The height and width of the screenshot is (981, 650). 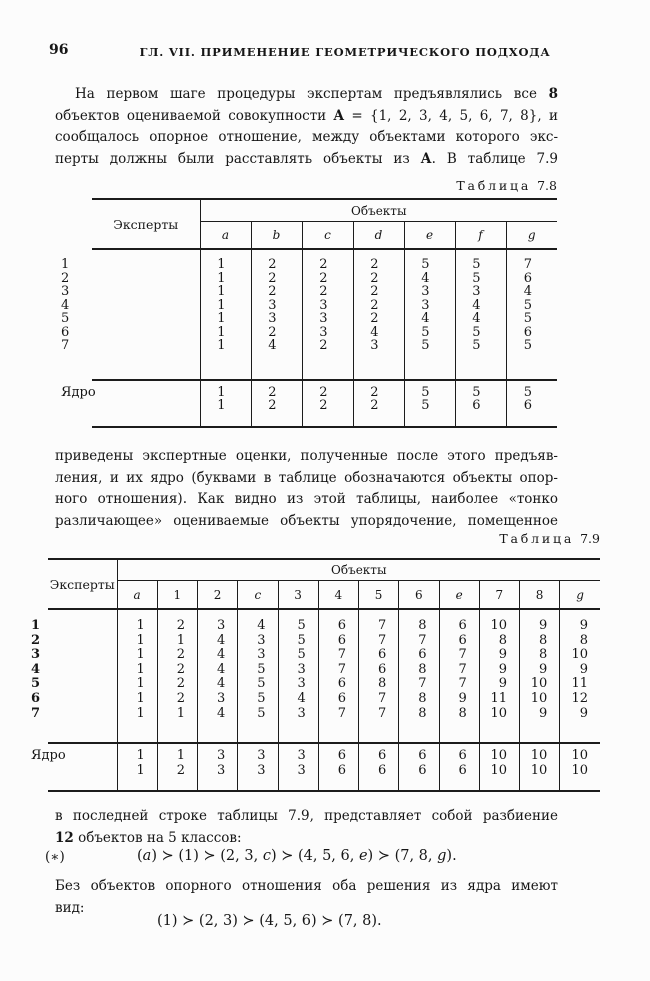 I want to click on text-segment: перты должны были расставлять объекты из, so click(x=238, y=158).